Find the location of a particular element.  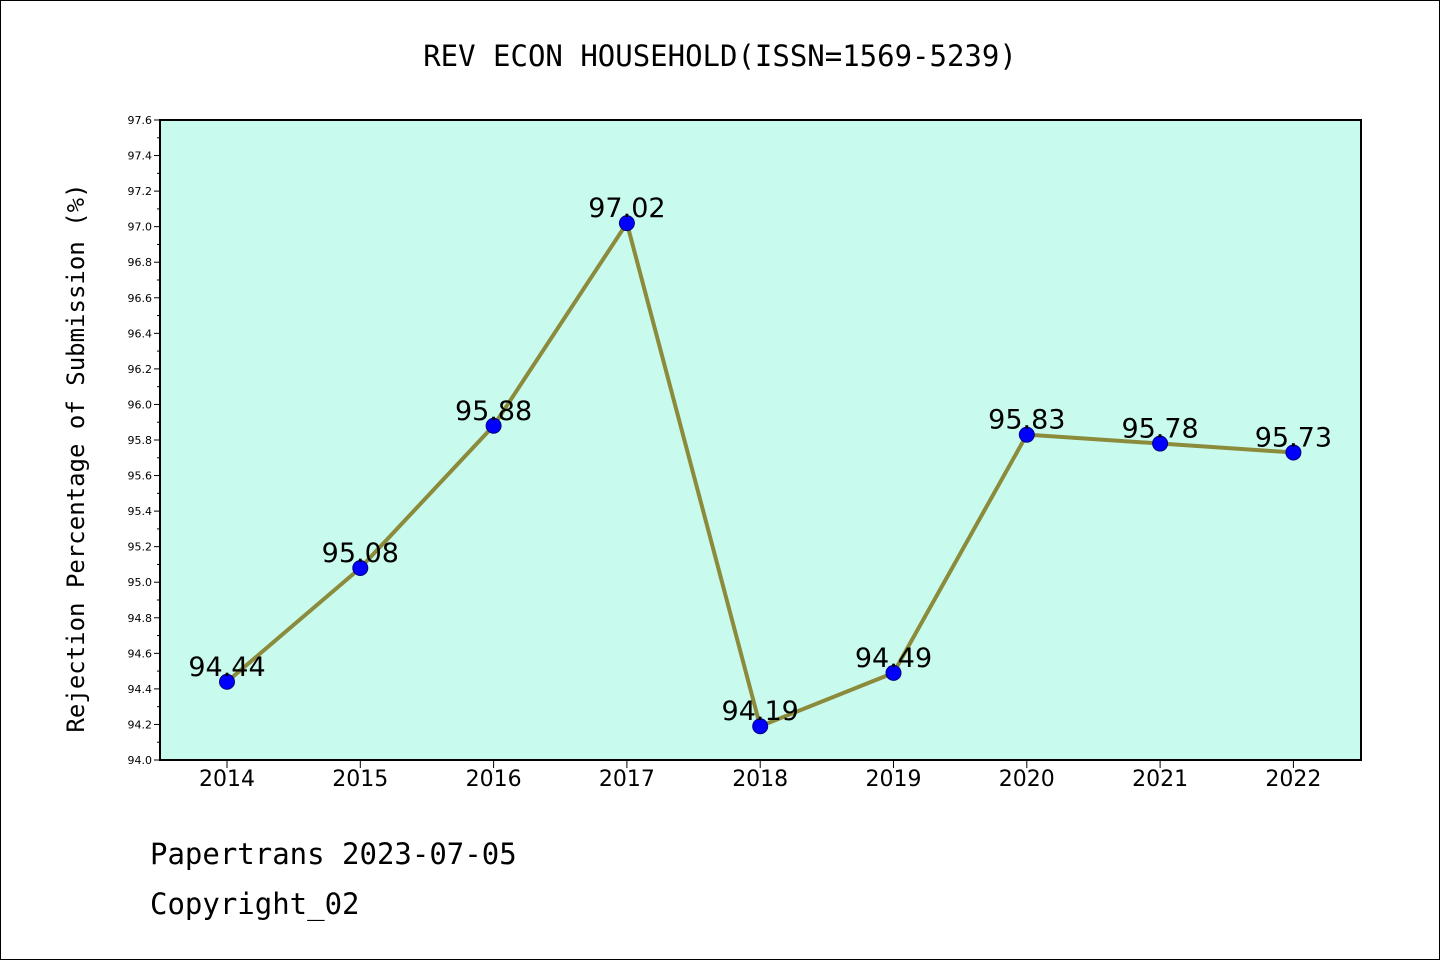

y-tick-label: 95.6 is located at coordinates (140, 476).